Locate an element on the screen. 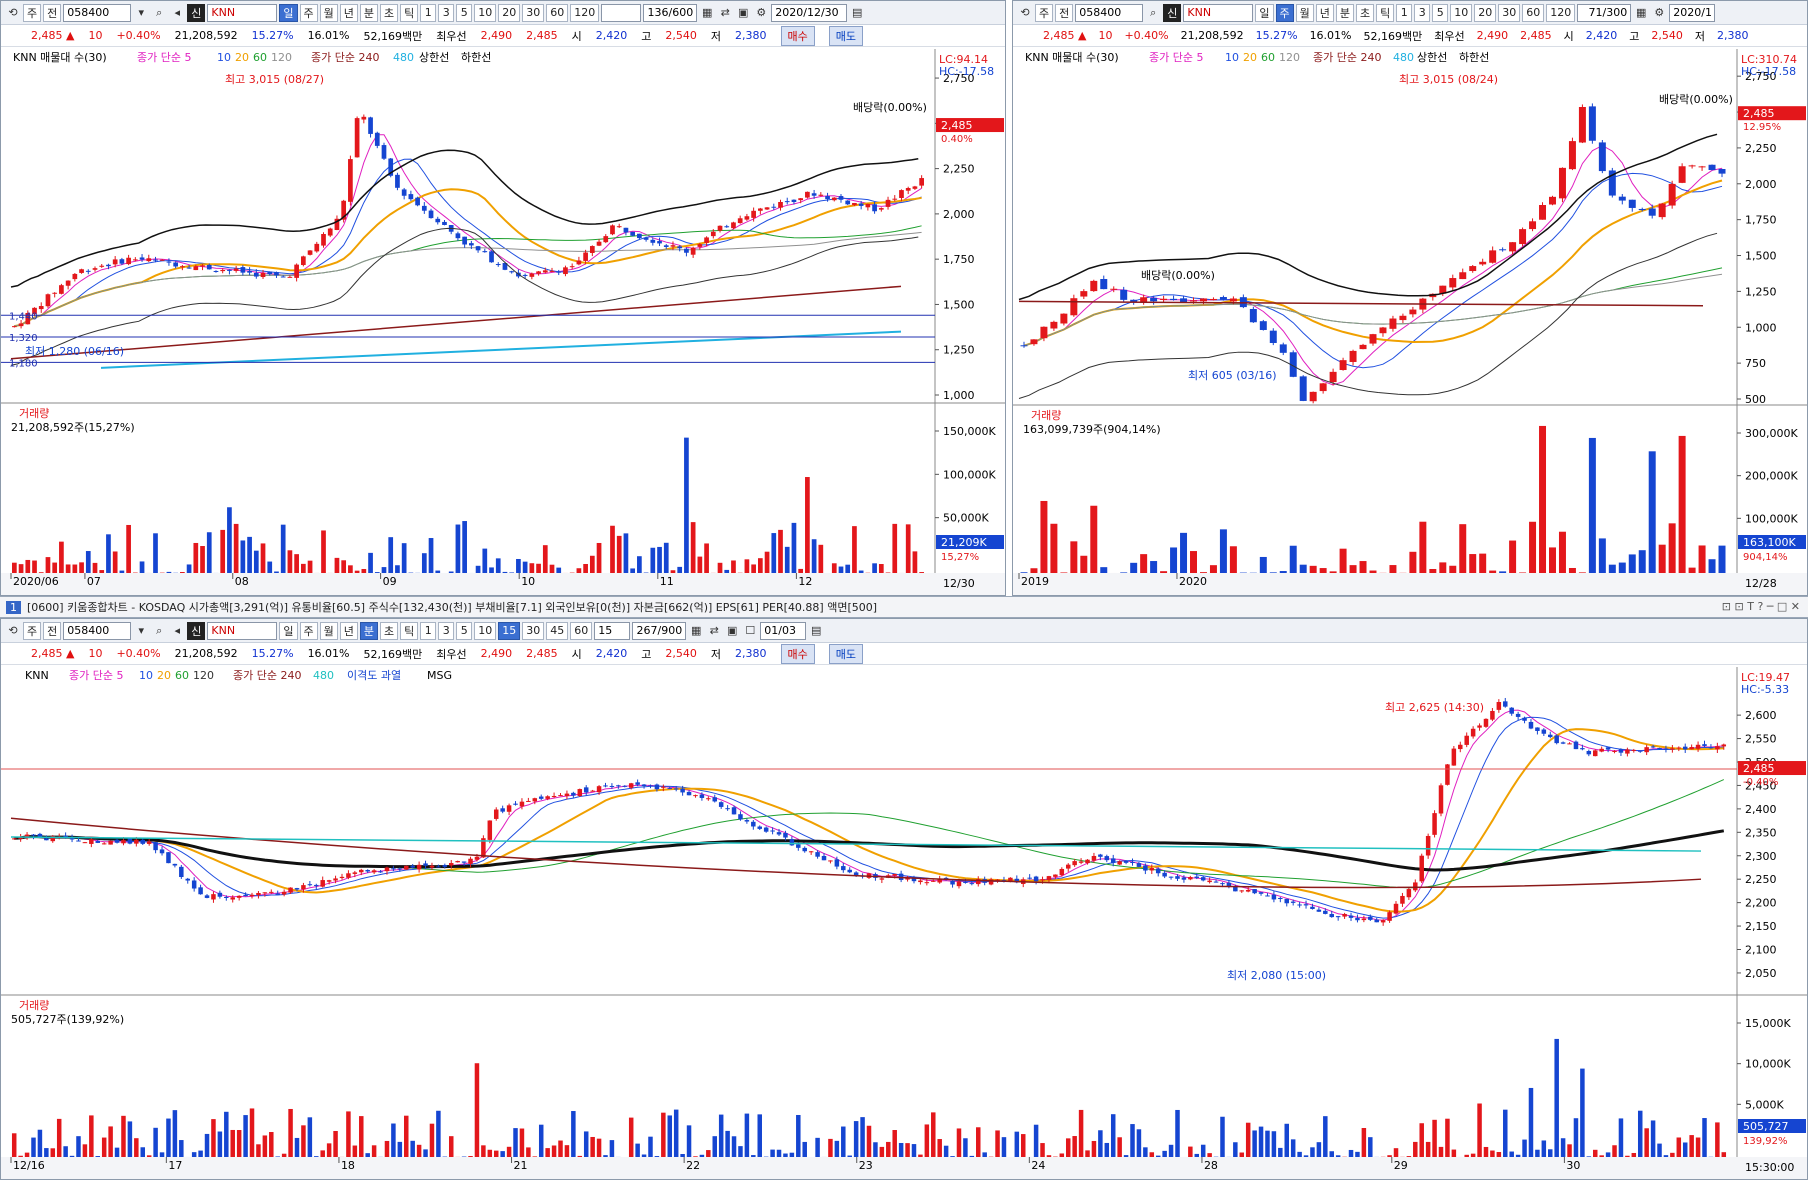  annotation-dividend: 배당락(0.00%) is located at coordinates (890, 107).